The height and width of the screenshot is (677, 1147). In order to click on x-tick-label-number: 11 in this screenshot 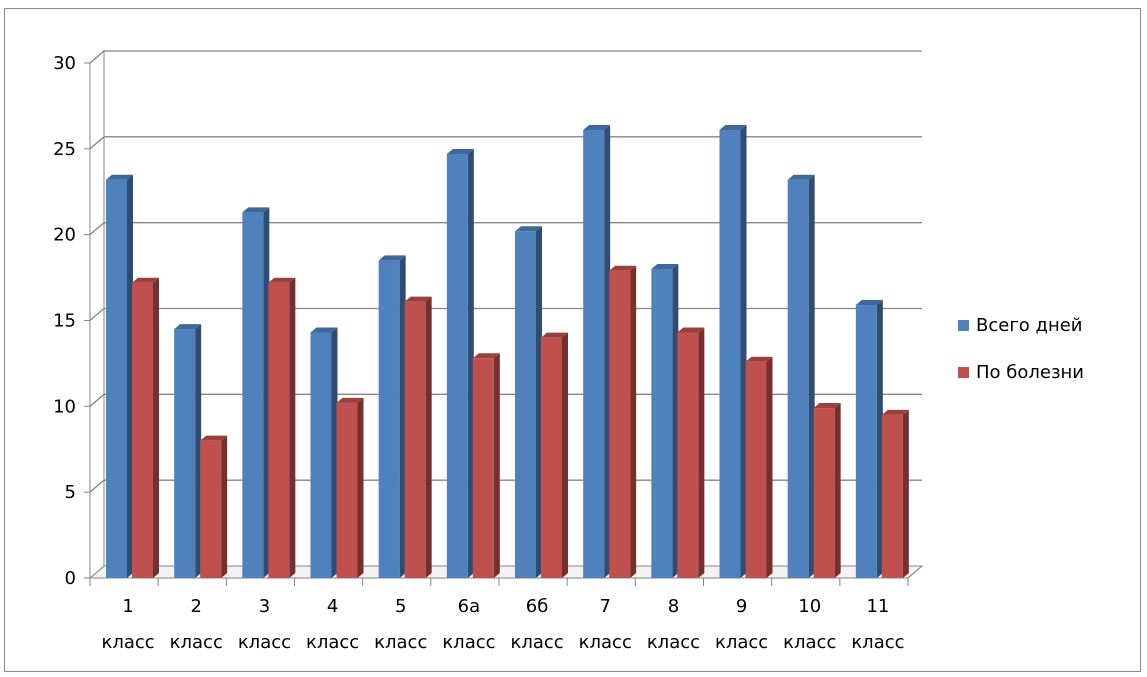, I will do `click(877, 606)`.